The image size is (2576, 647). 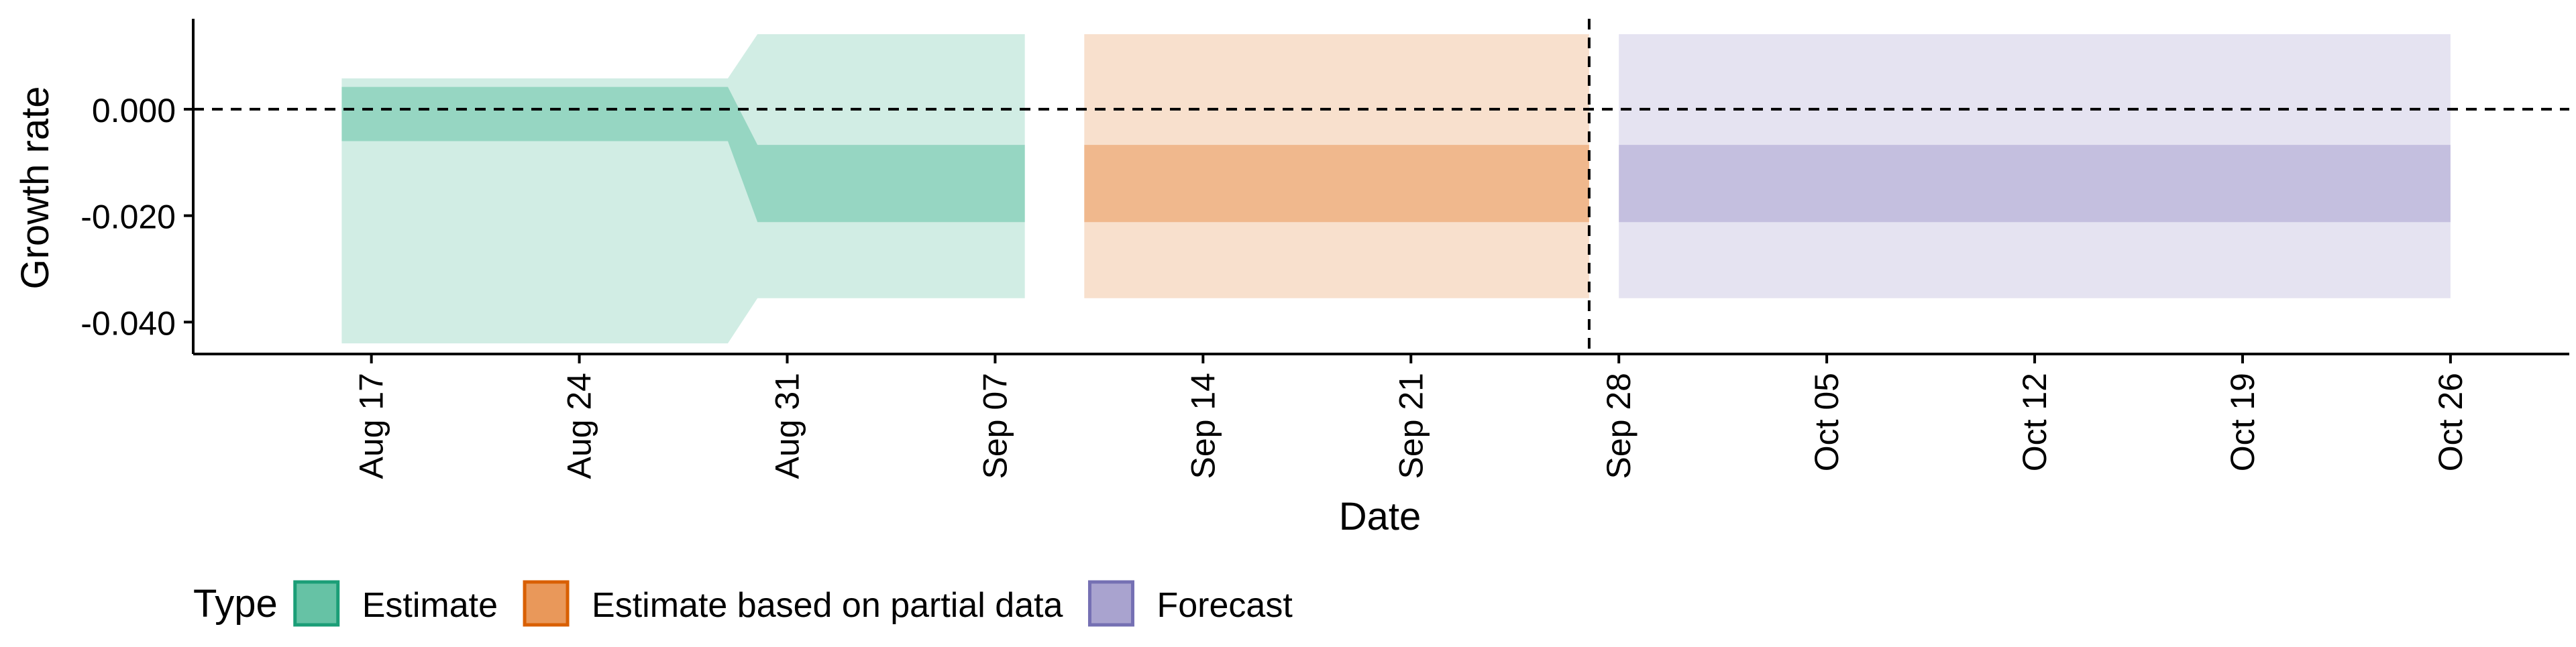 What do you see at coordinates (1203, 426) in the screenshot?
I see `x-tick-label: Sep 14` at bounding box center [1203, 426].